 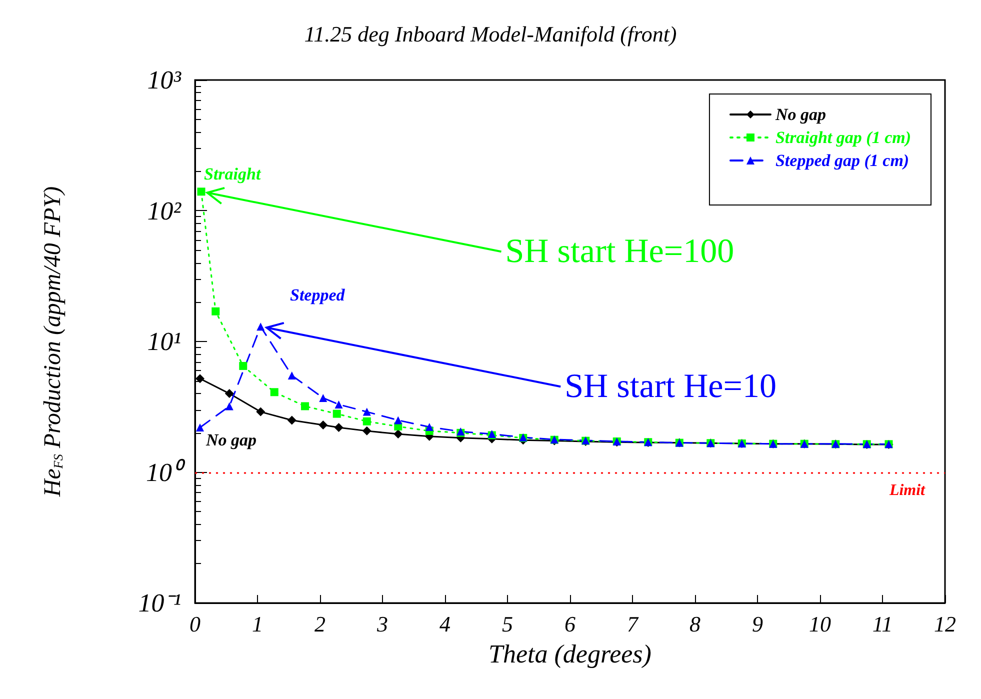 What do you see at coordinates (907, 490) in the screenshot?
I see `ref-line-label: Limit` at bounding box center [907, 490].